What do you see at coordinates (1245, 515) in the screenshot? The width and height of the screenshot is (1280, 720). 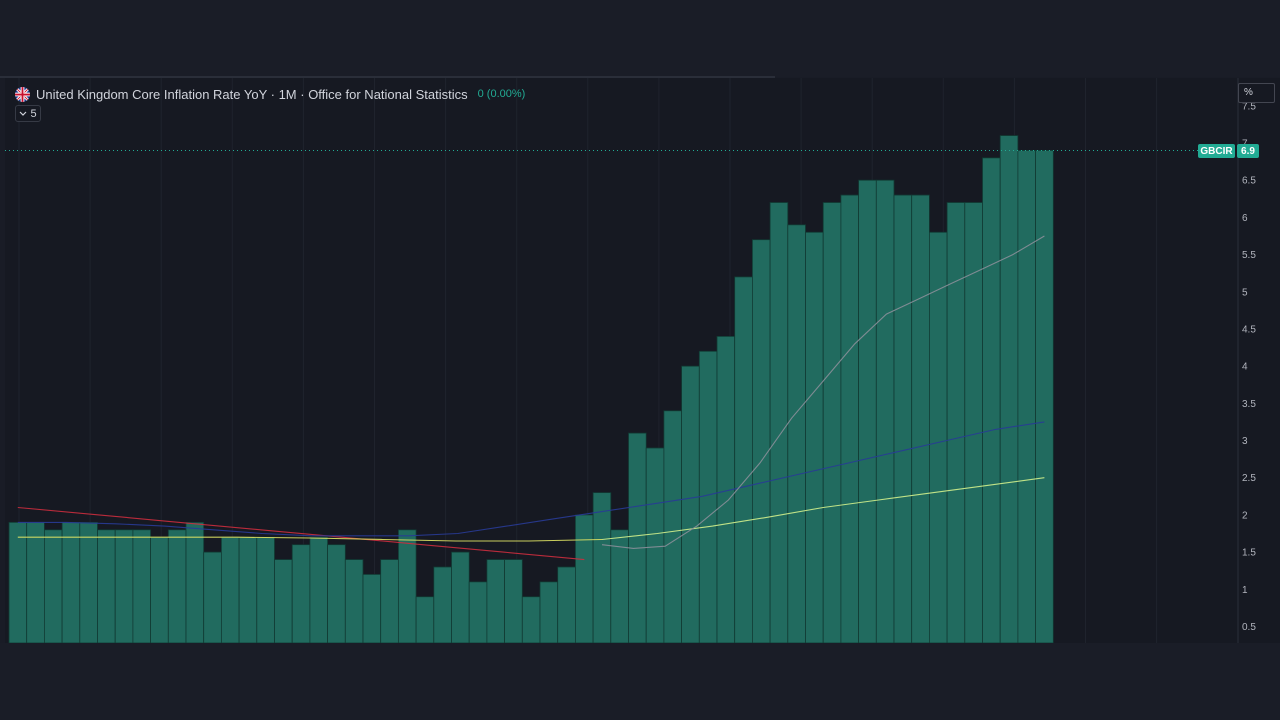 I see `price-axis-label: 2` at bounding box center [1245, 515].